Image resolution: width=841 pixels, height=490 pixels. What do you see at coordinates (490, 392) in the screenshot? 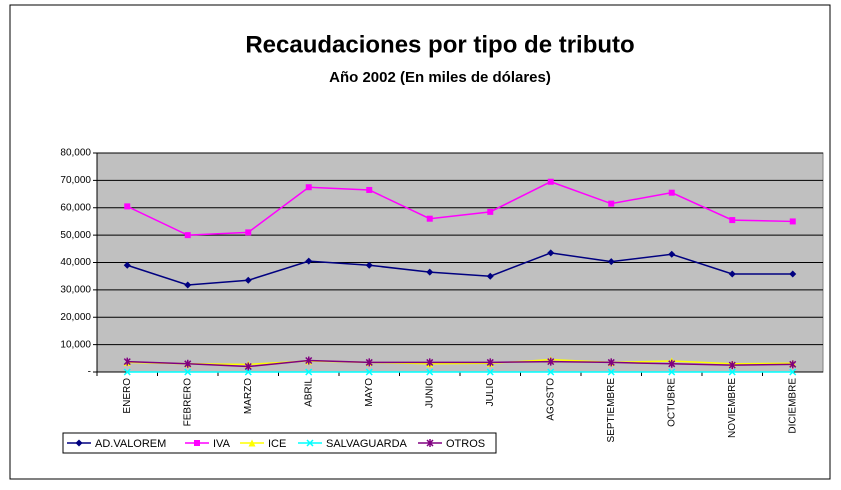
I see `x-tick-label: JULIO` at bounding box center [490, 392].